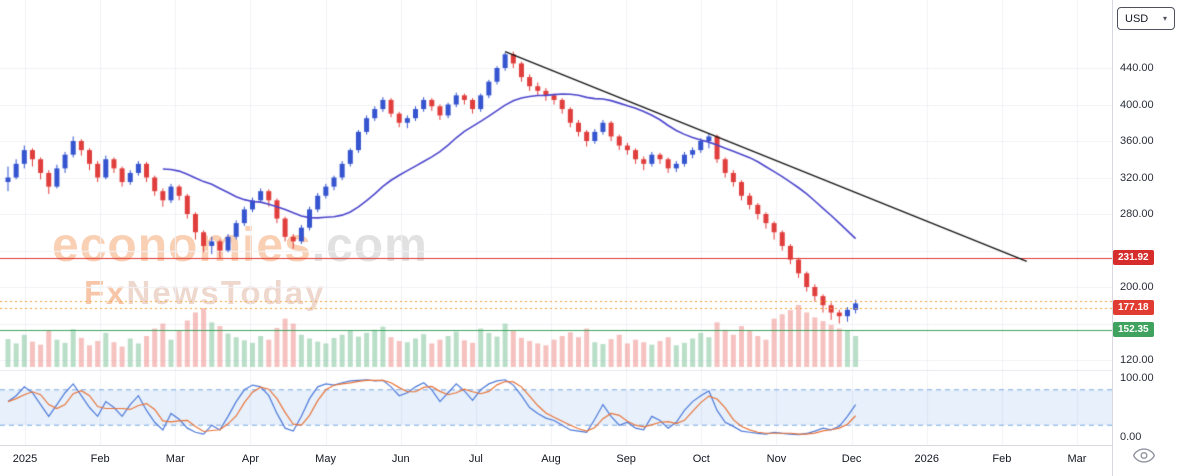 This screenshot has width=1179, height=476. What do you see at coordinates (1137, 104) in the screenshot?
I see `price-tick-label: 400.00` at bounding box center [1137, 104].